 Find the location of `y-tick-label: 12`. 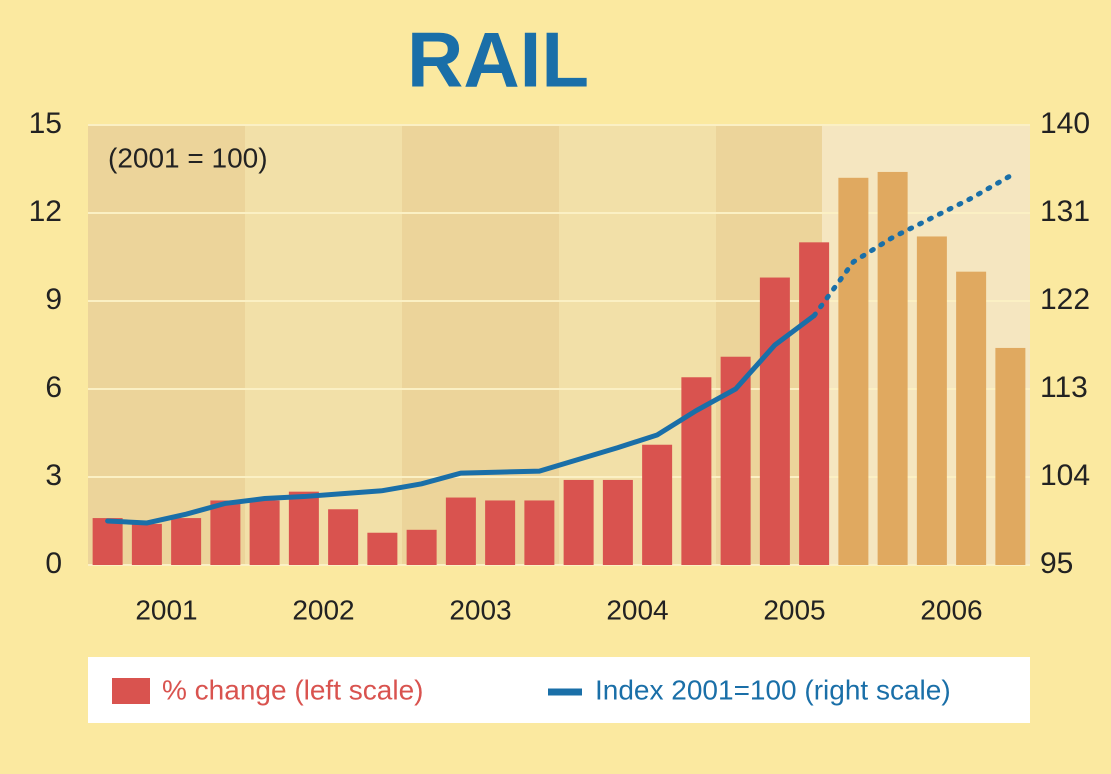

y-tick-label: 12 is located at coordinates (45, 211).